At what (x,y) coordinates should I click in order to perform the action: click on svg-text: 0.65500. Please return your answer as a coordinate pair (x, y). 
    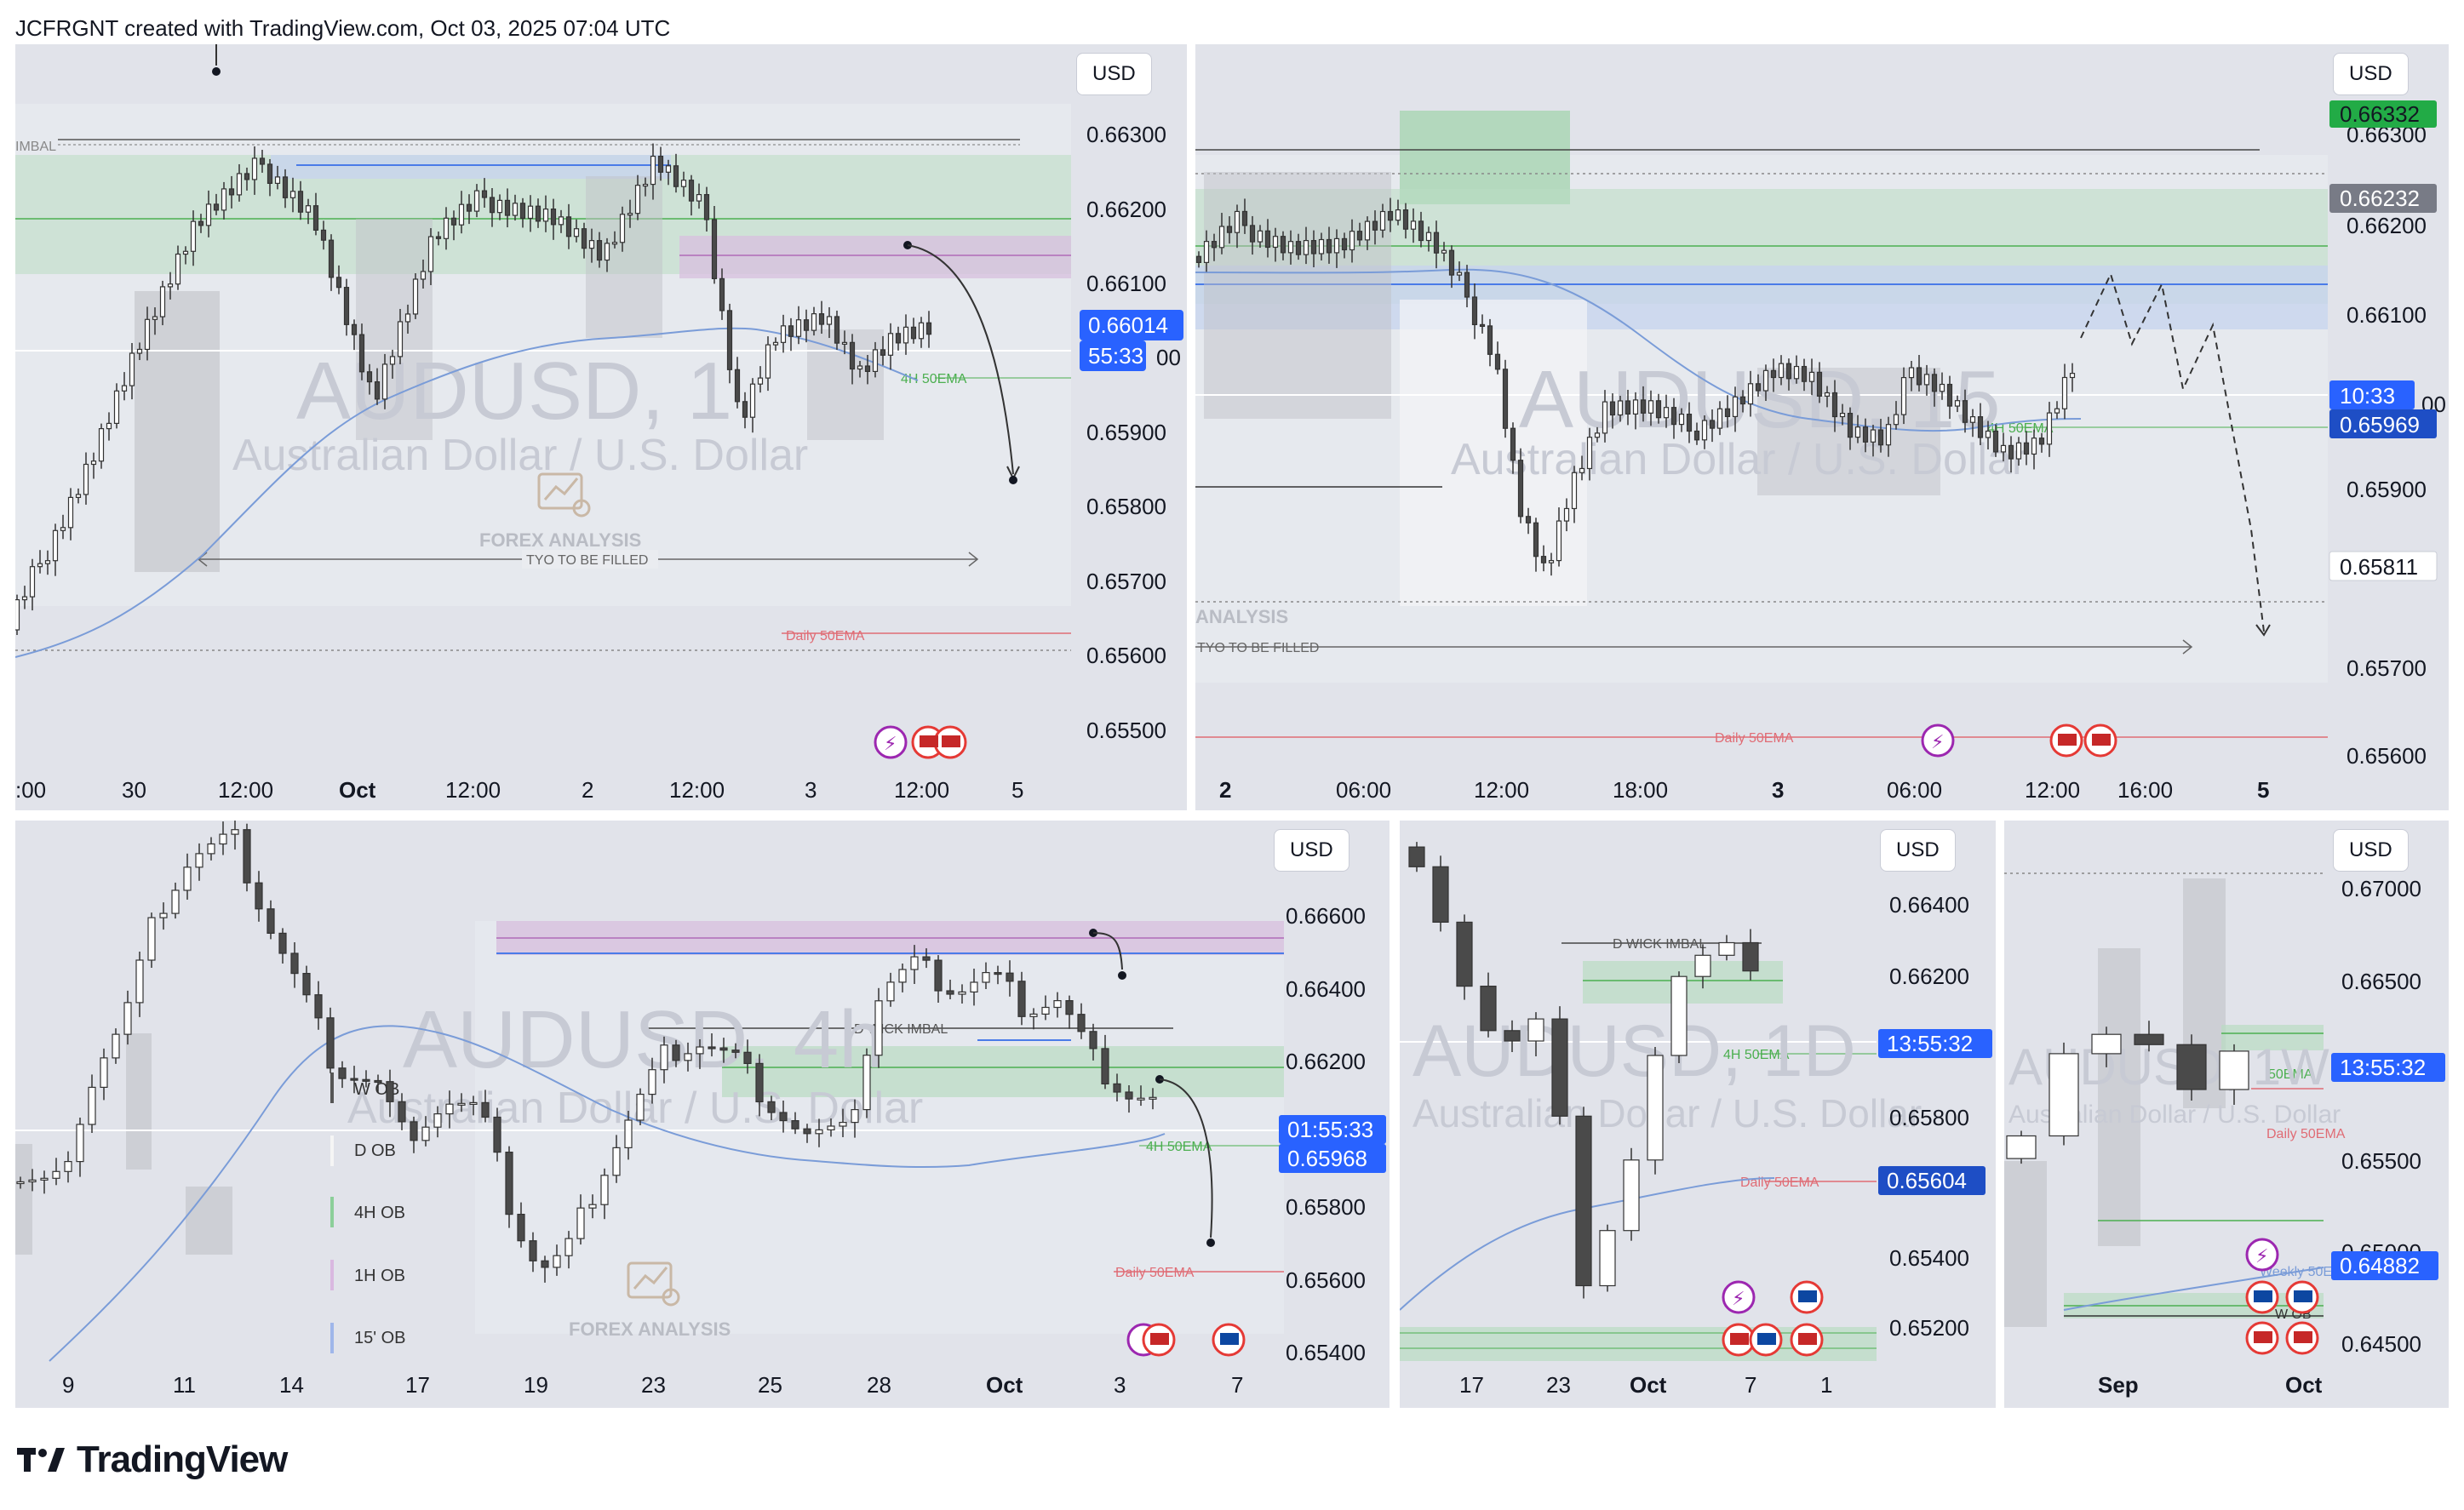
    Looking at the image, I should click on (2381, 1161).